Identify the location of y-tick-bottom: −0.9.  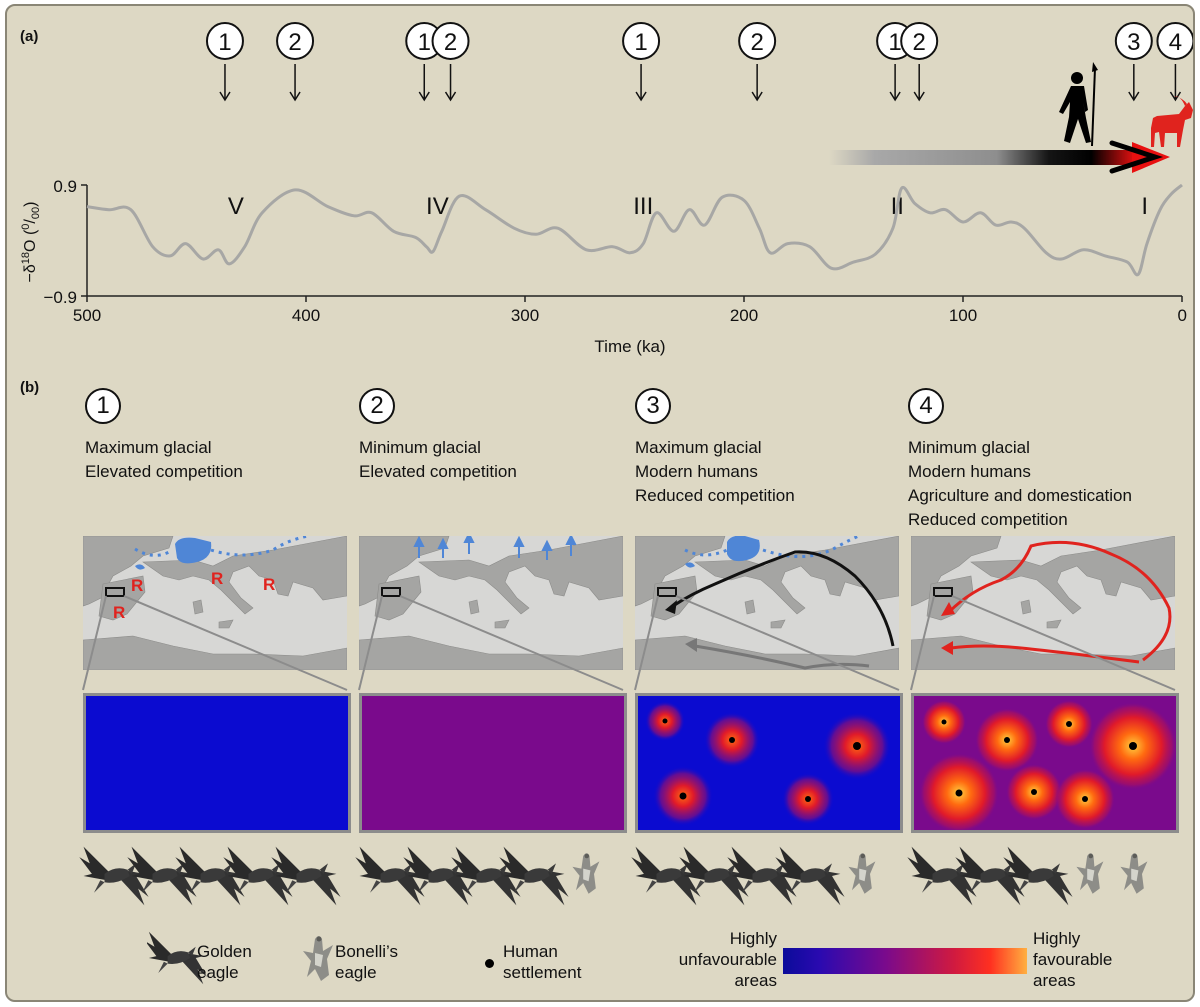
(60, 297).